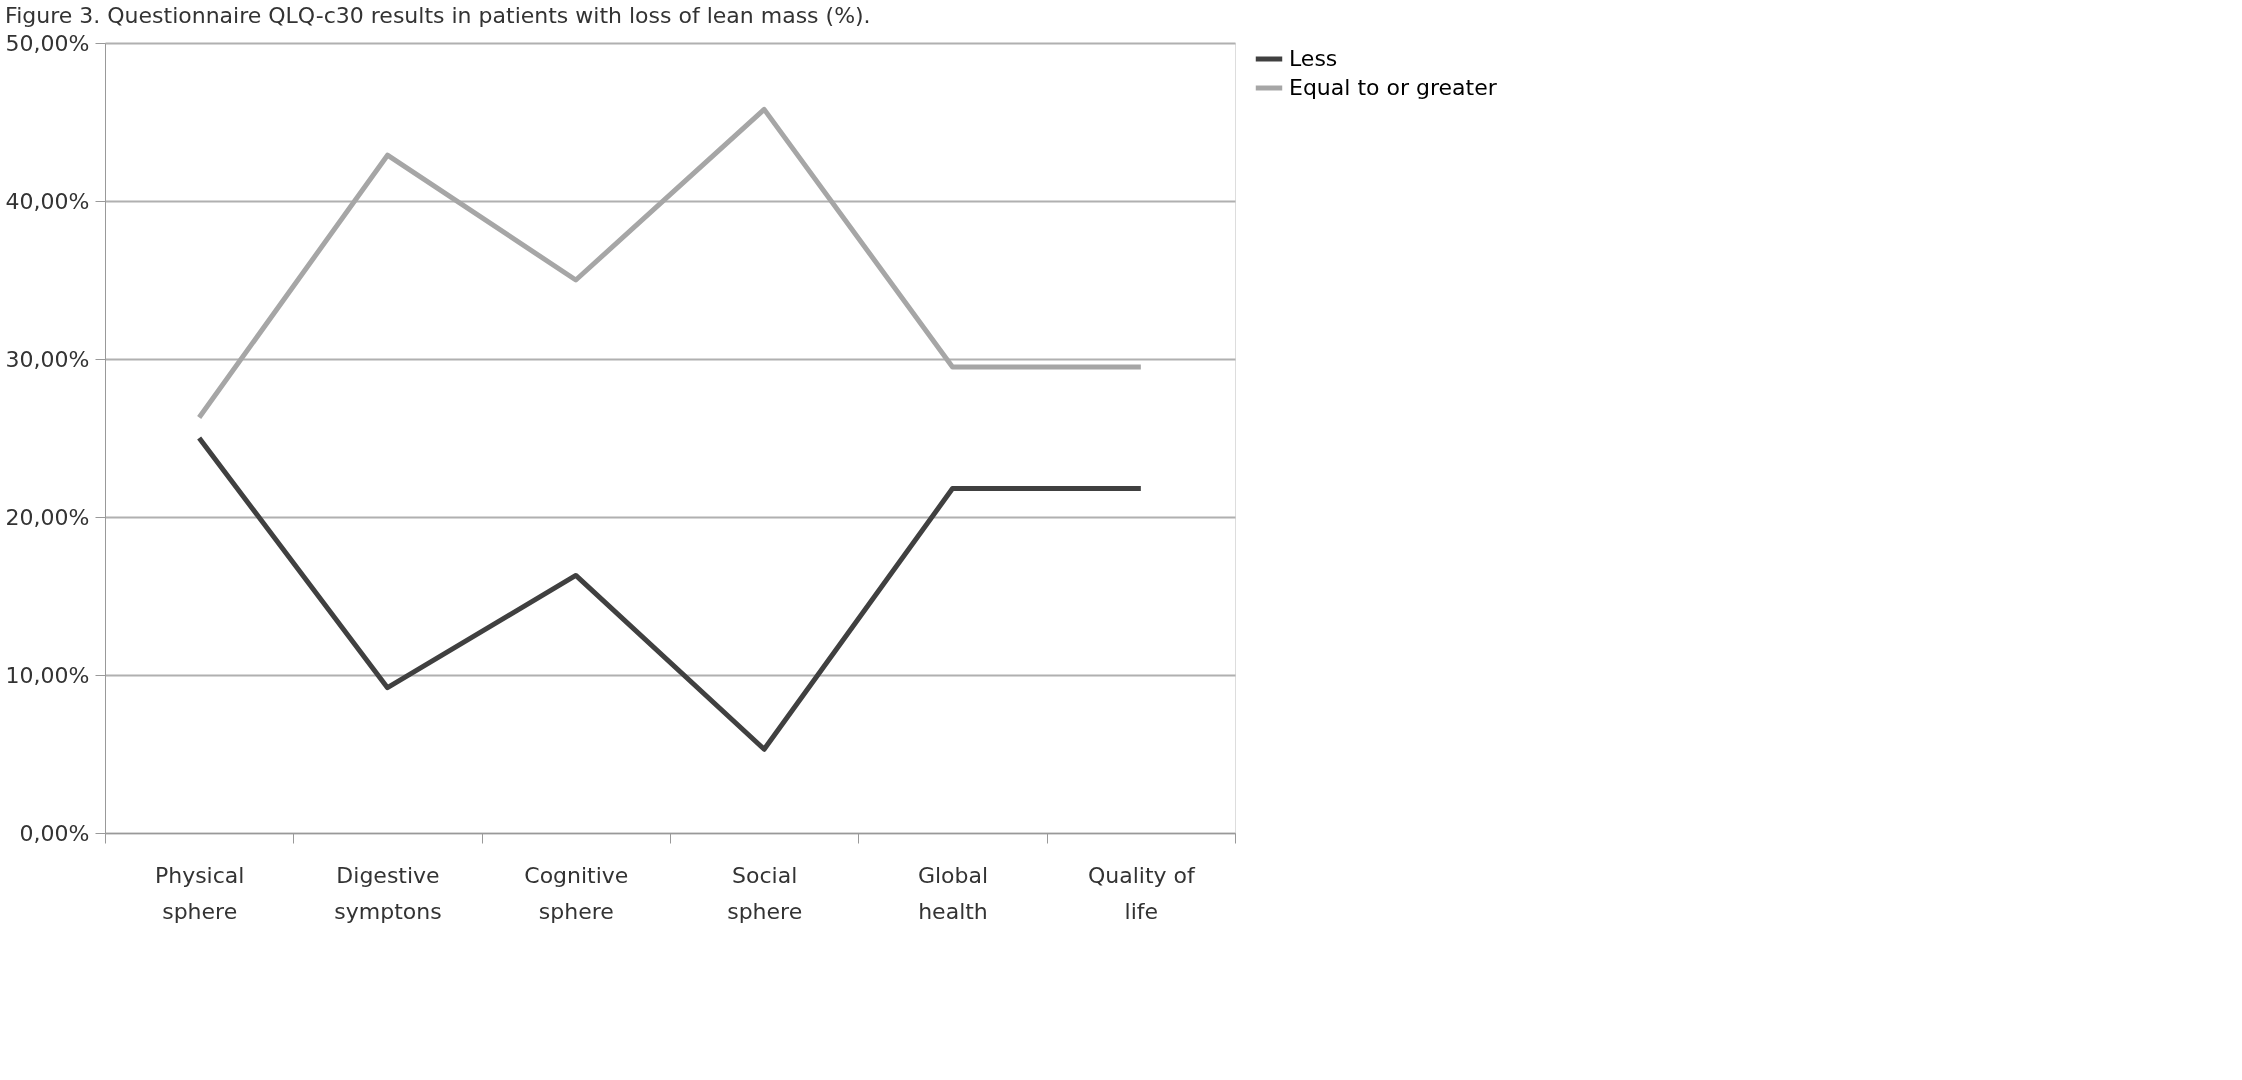  I want to click on x-tick-label: Global health, so click(953, 893).